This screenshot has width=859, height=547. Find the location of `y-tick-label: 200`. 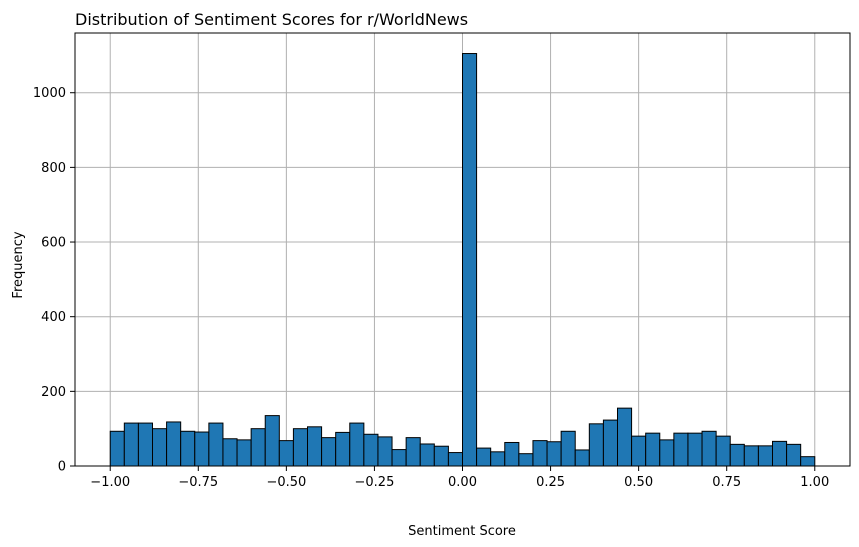

y-tick-label: 200 is located at coordinates (53, 392).